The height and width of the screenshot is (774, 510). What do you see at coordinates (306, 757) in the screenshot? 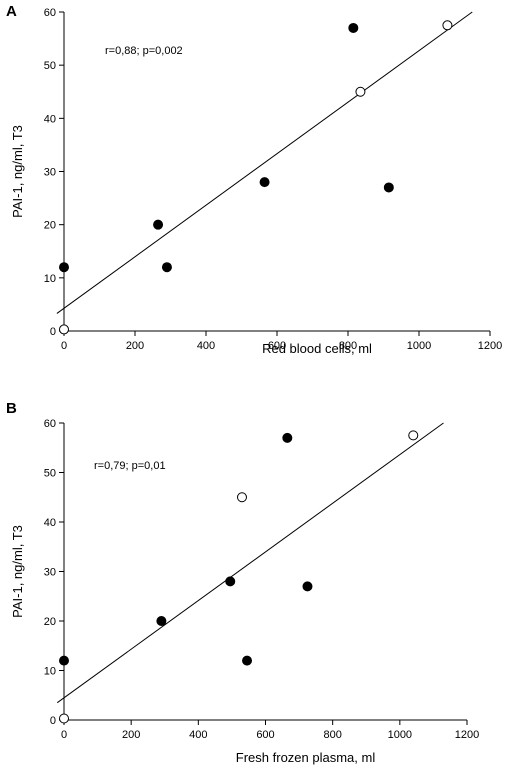
I see `x-axis-title: Fresh frozen plasma, ml` at bounding box center [306, 757].